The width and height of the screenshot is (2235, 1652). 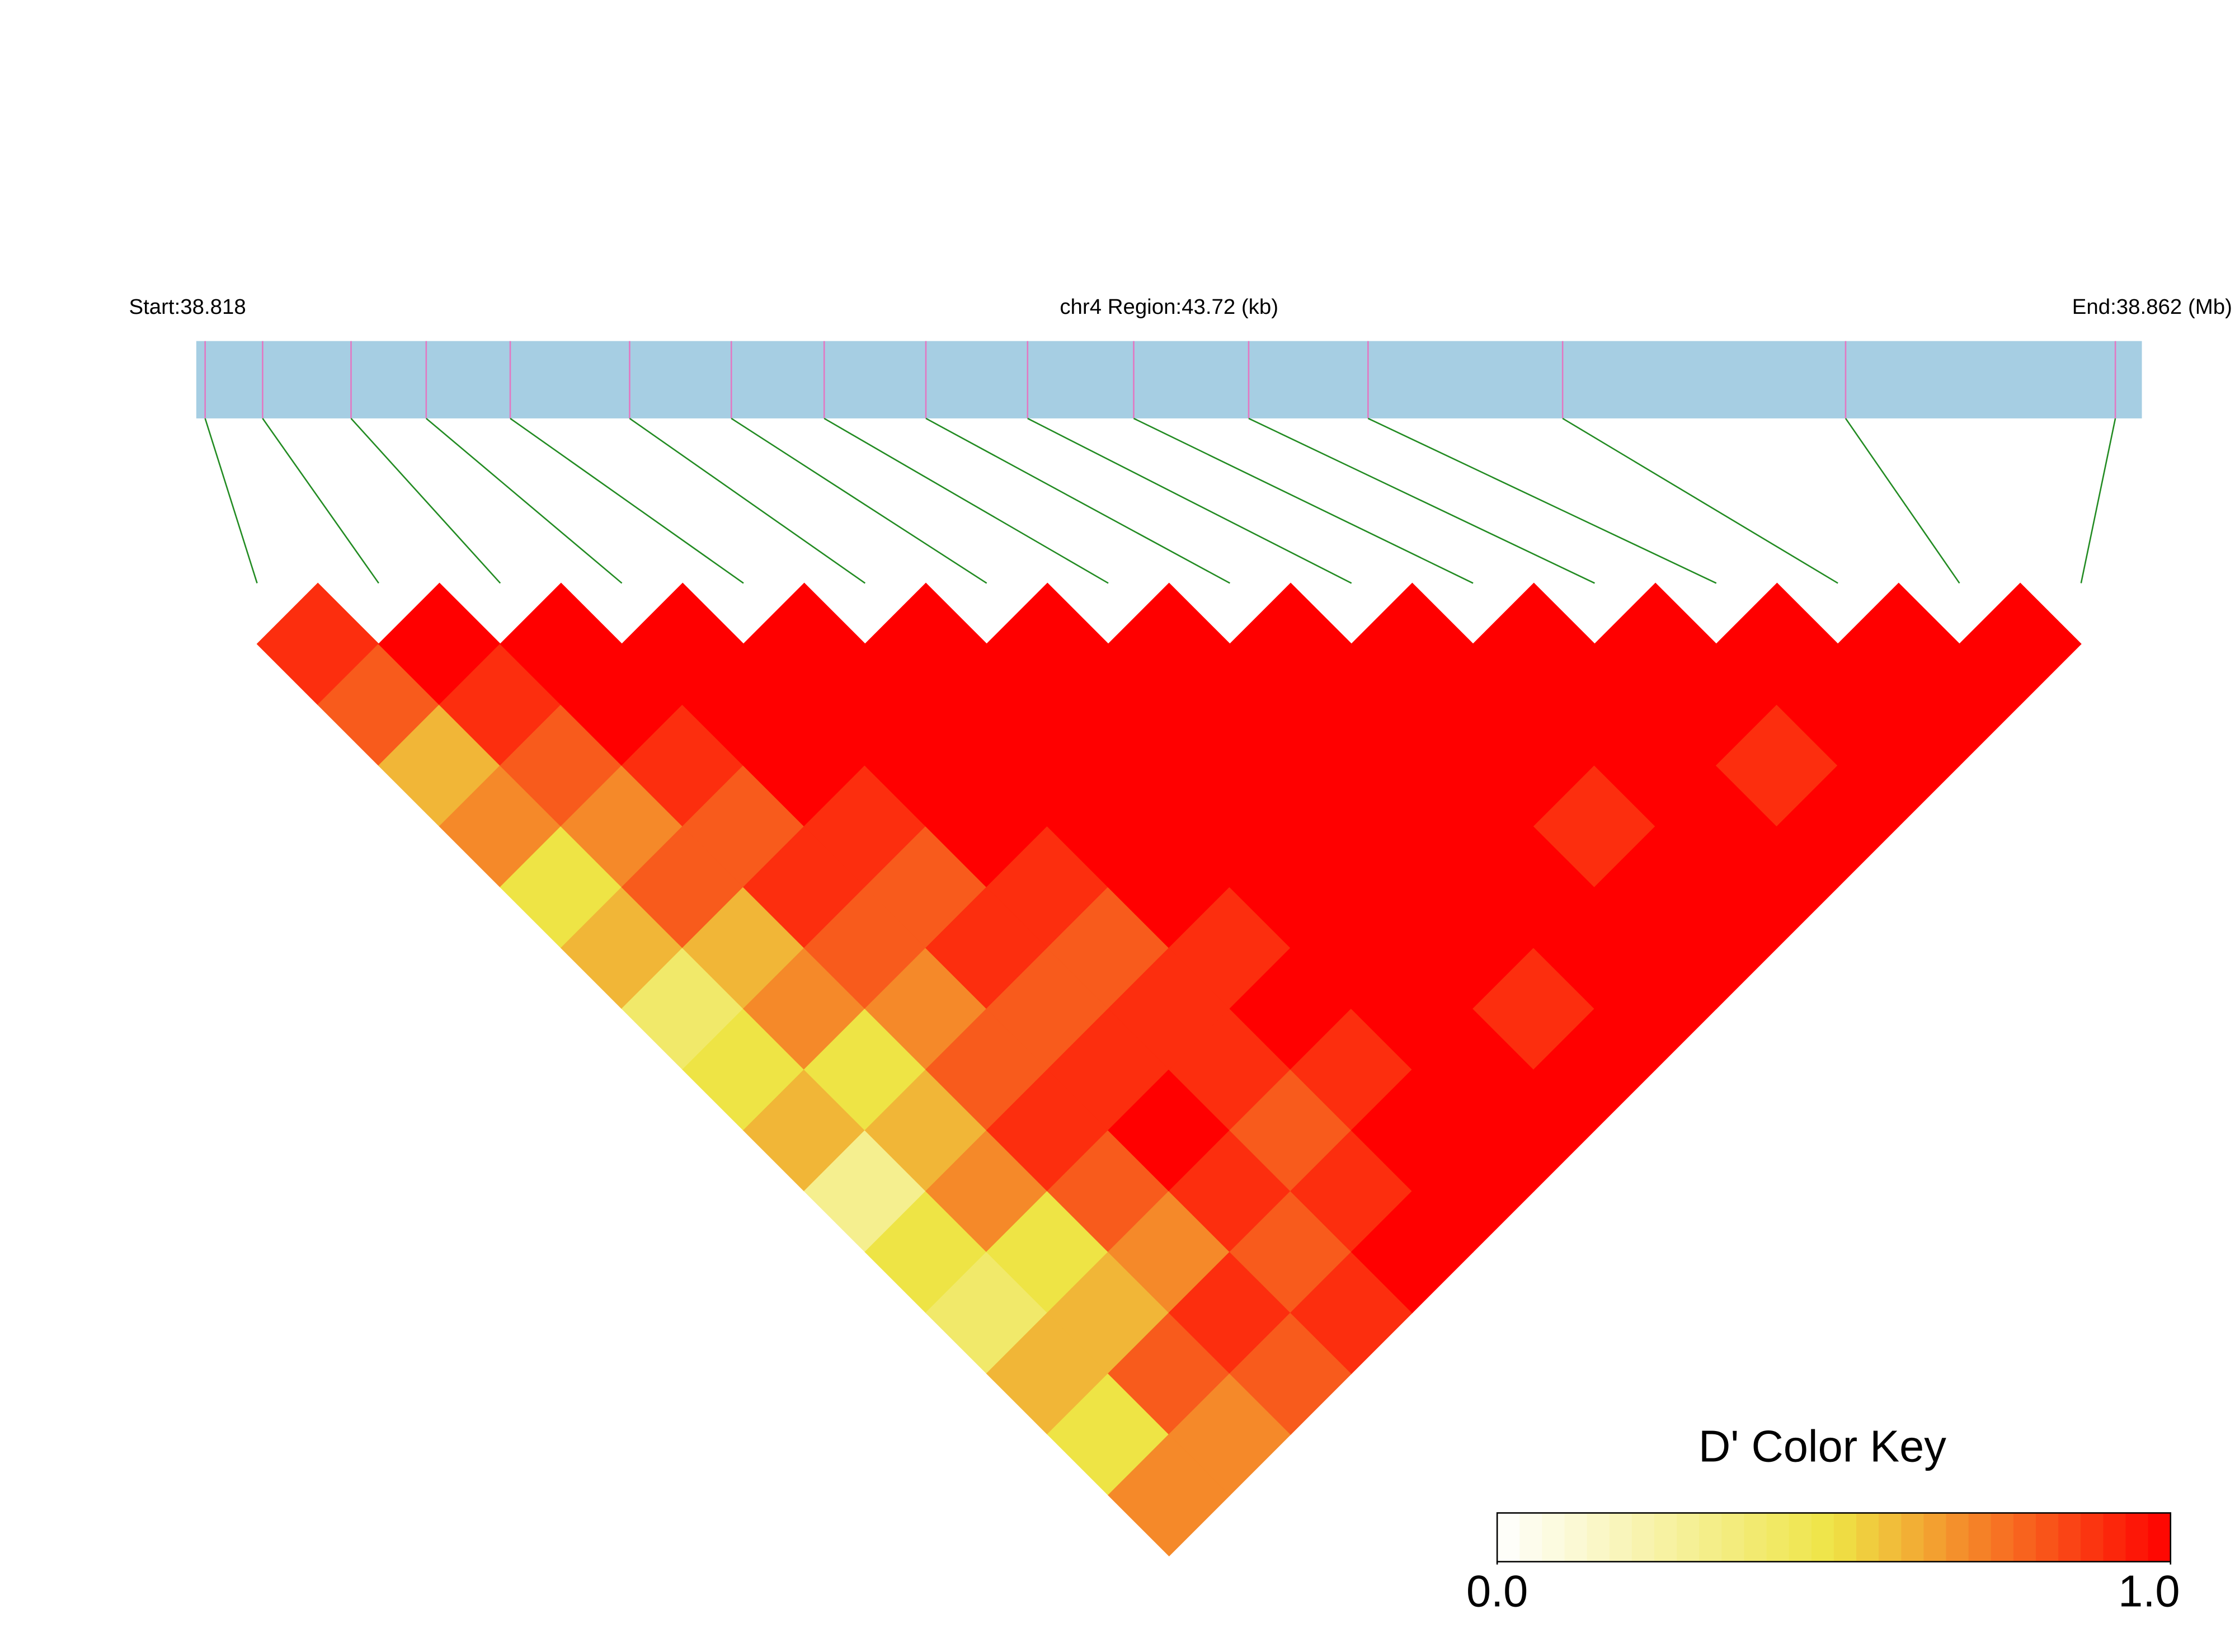 What do you see at coordinates (2149, 1591) in the screenshot?
I see `colorbar-tick-label: 1.0` at bounding box center [2149, 1591].